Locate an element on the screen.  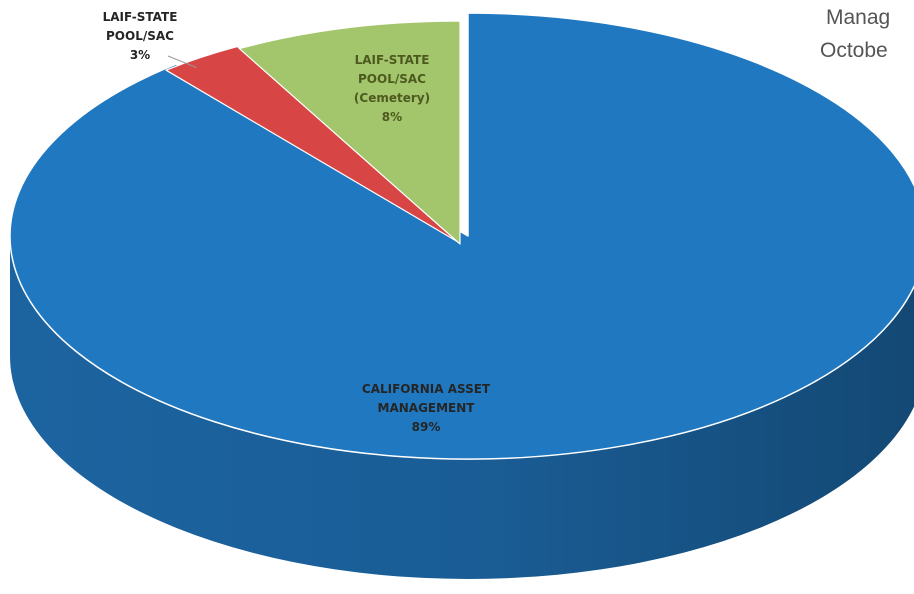
data-label-line: MANAGEMENT is located at coordinates (426, 408).